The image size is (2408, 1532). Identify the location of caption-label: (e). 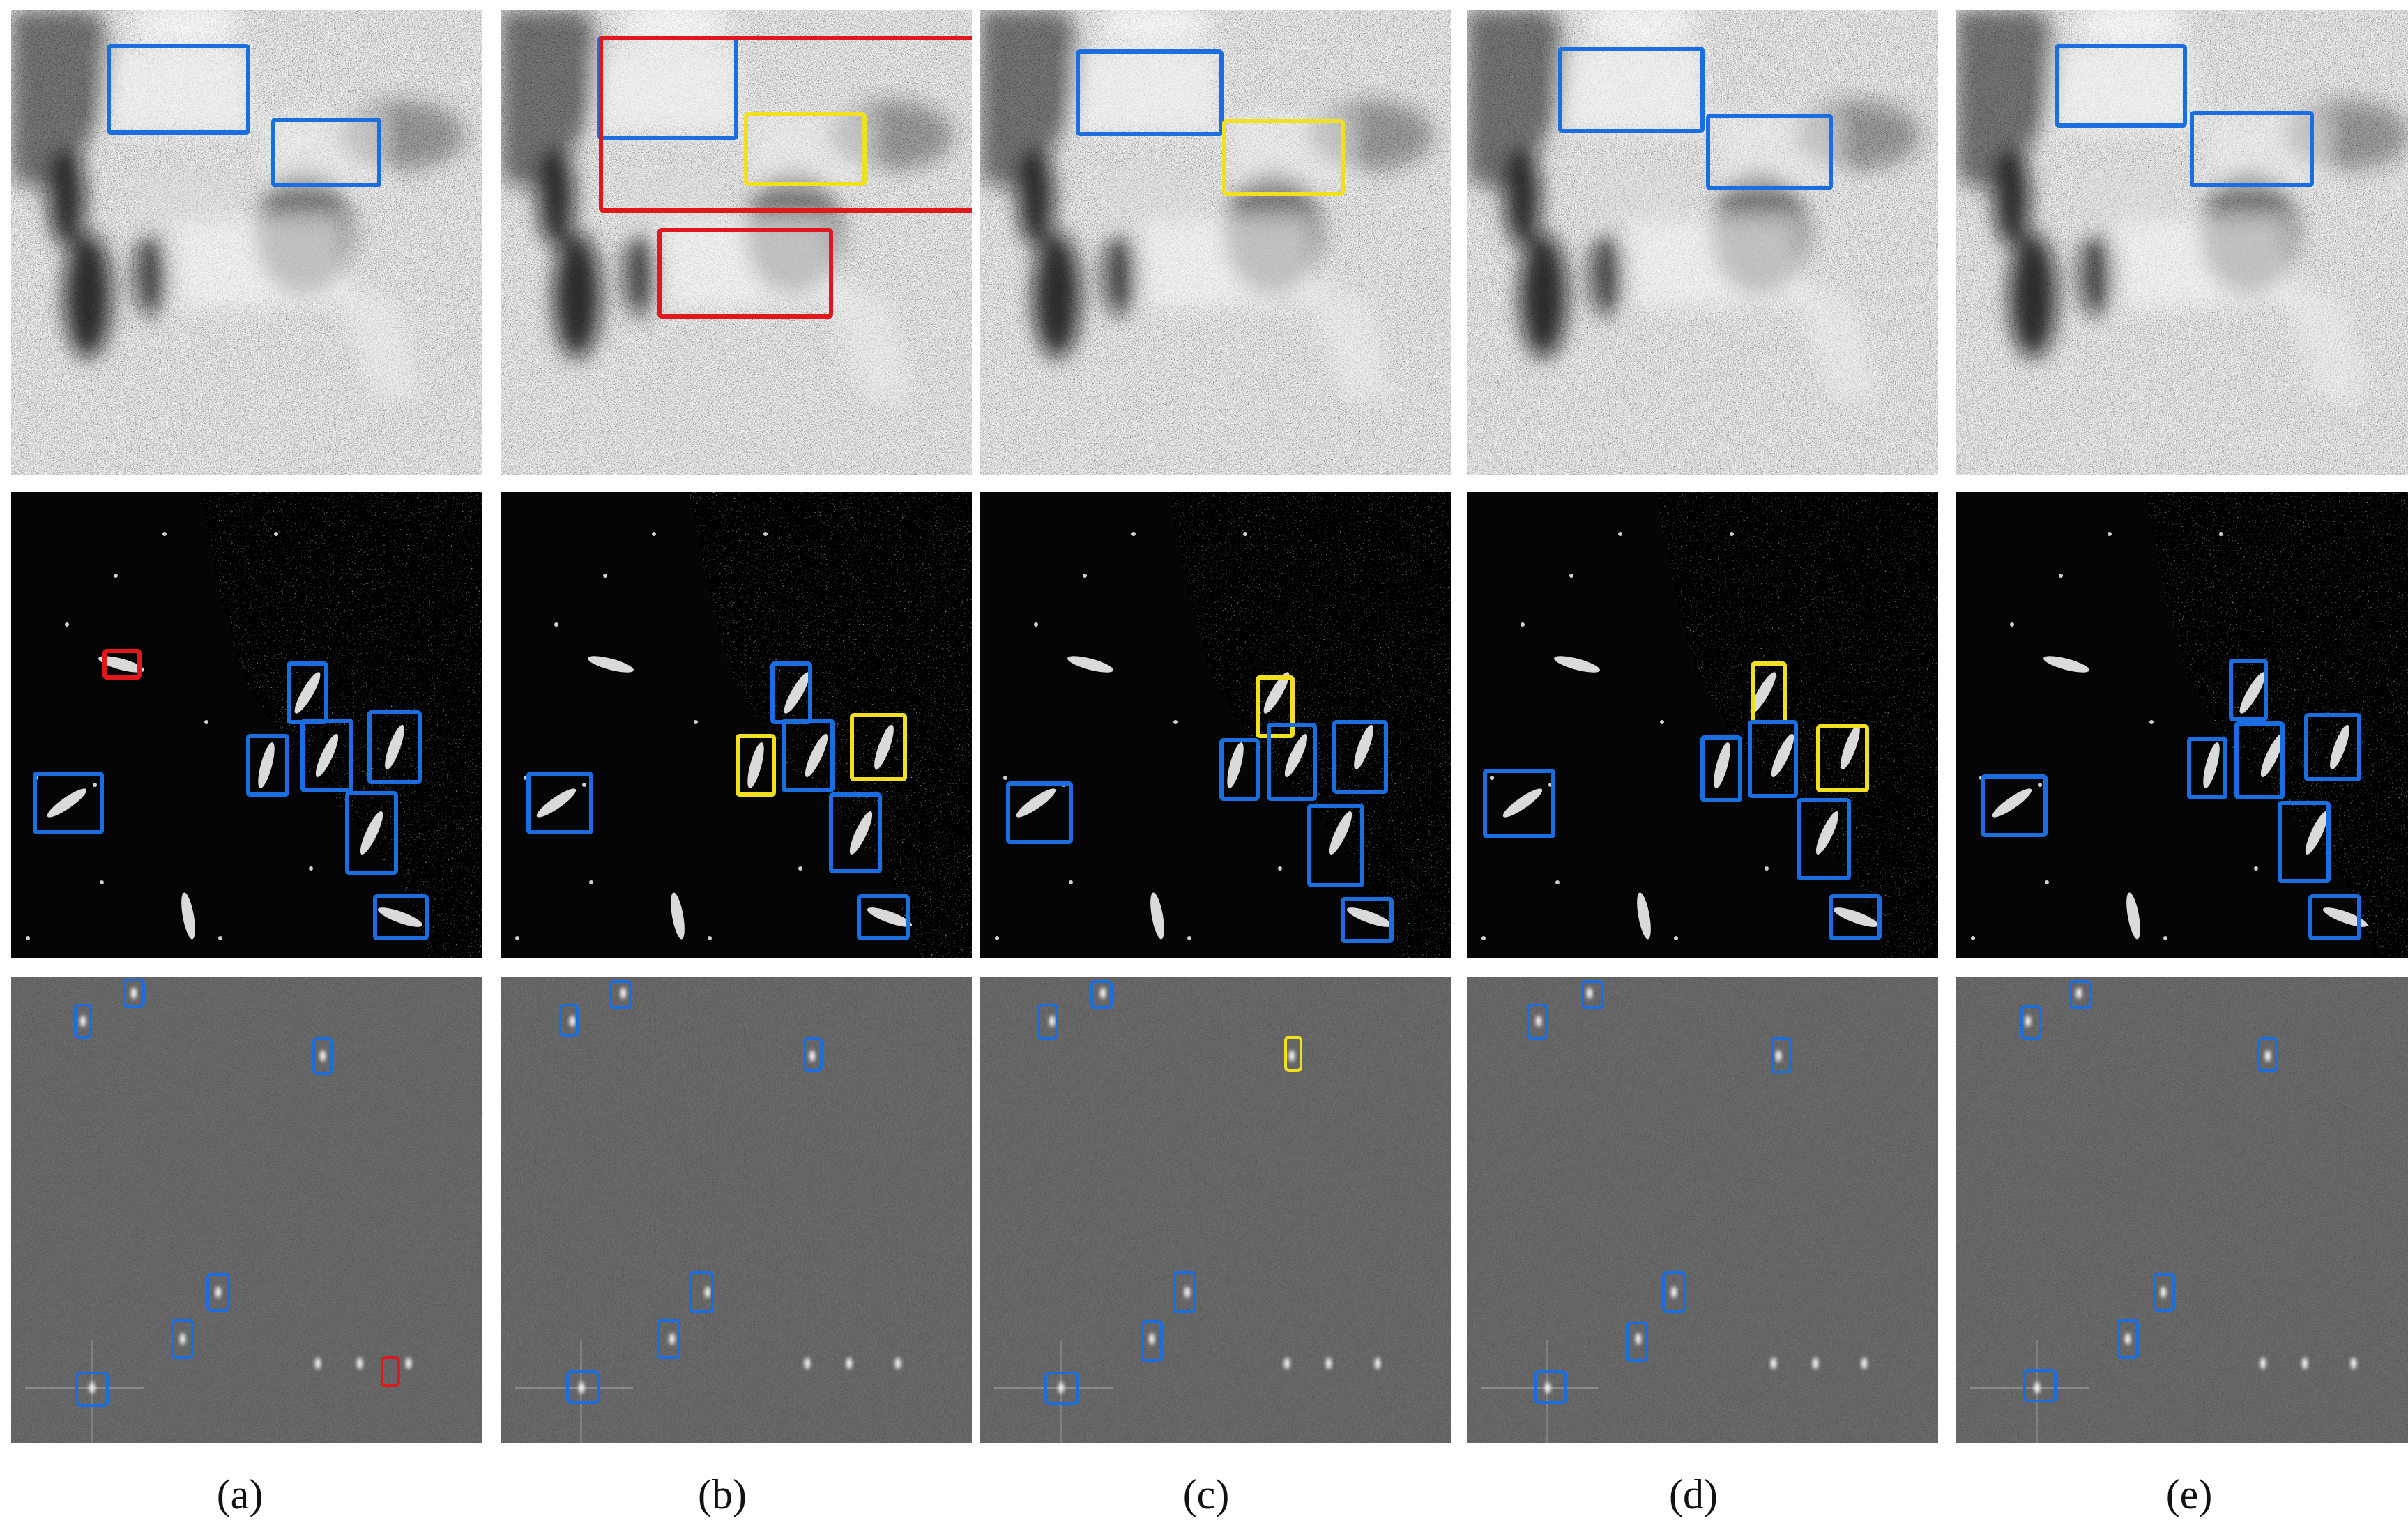
(2189, 1494).